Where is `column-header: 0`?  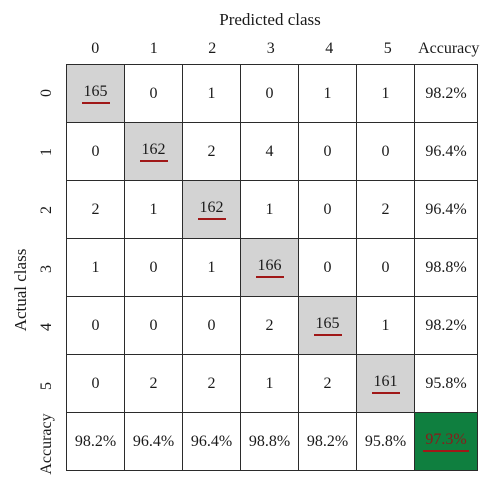 column-header: 0 is located at coordinates (95, 48).